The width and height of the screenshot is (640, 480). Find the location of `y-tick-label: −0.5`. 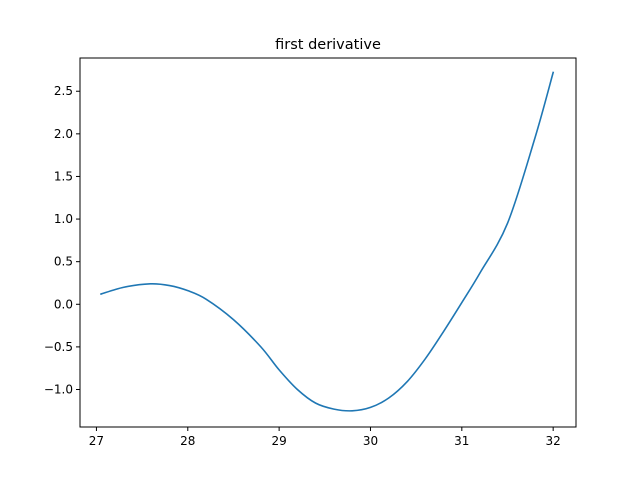

y-tick-label: −0.5 is located at coordinates (58, 347).